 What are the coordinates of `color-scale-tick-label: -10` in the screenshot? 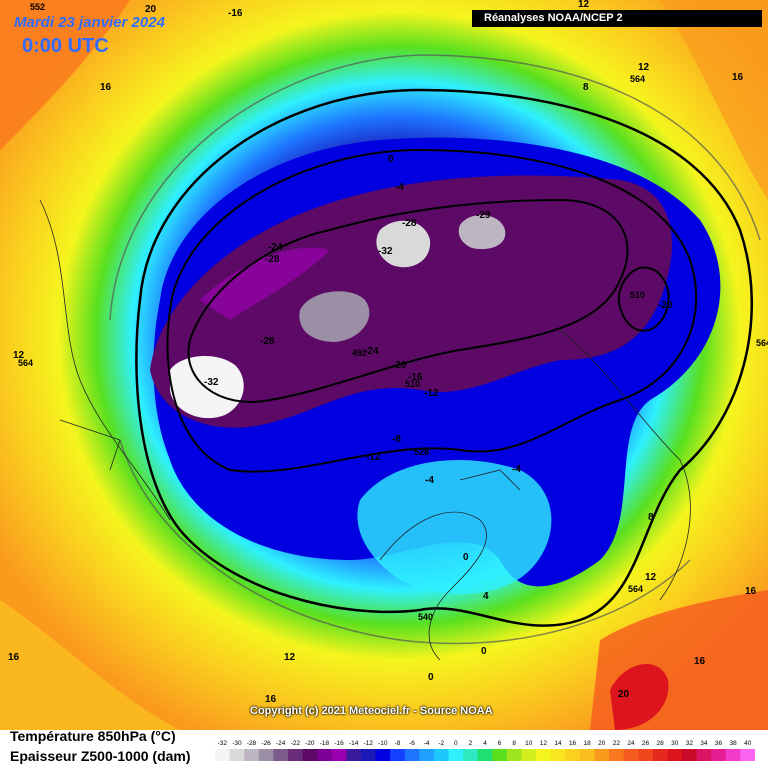 It's located at (383, 743).